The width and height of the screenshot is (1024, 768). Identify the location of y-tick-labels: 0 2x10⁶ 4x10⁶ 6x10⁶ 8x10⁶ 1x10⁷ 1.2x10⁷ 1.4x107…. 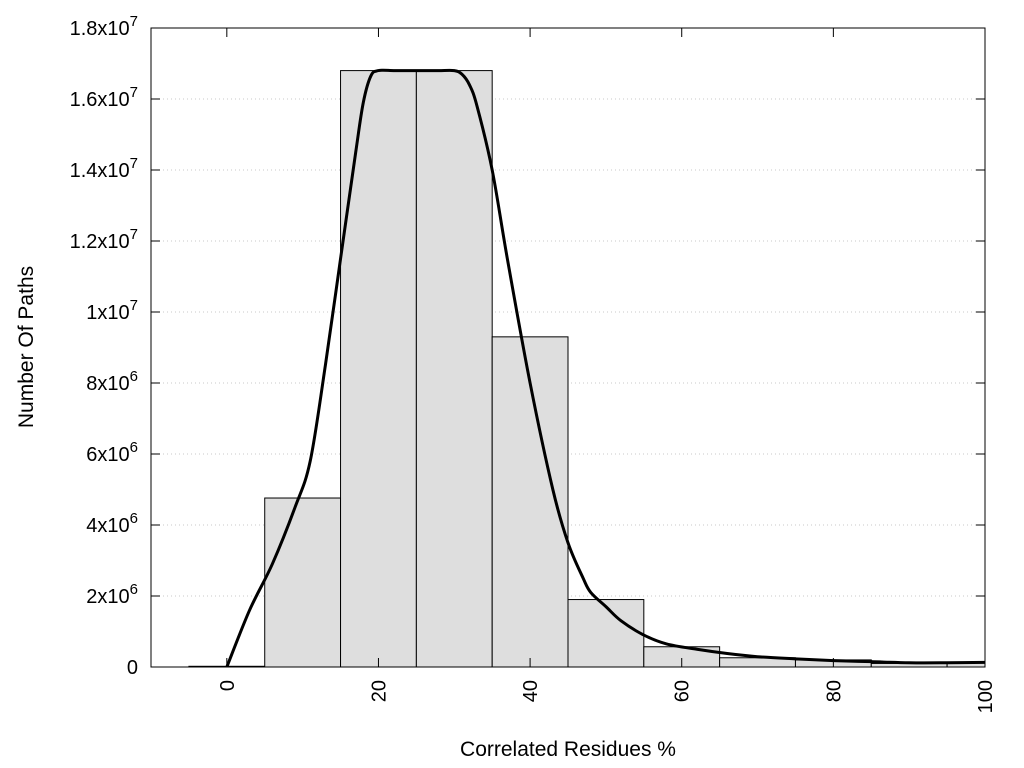
(104, 346).